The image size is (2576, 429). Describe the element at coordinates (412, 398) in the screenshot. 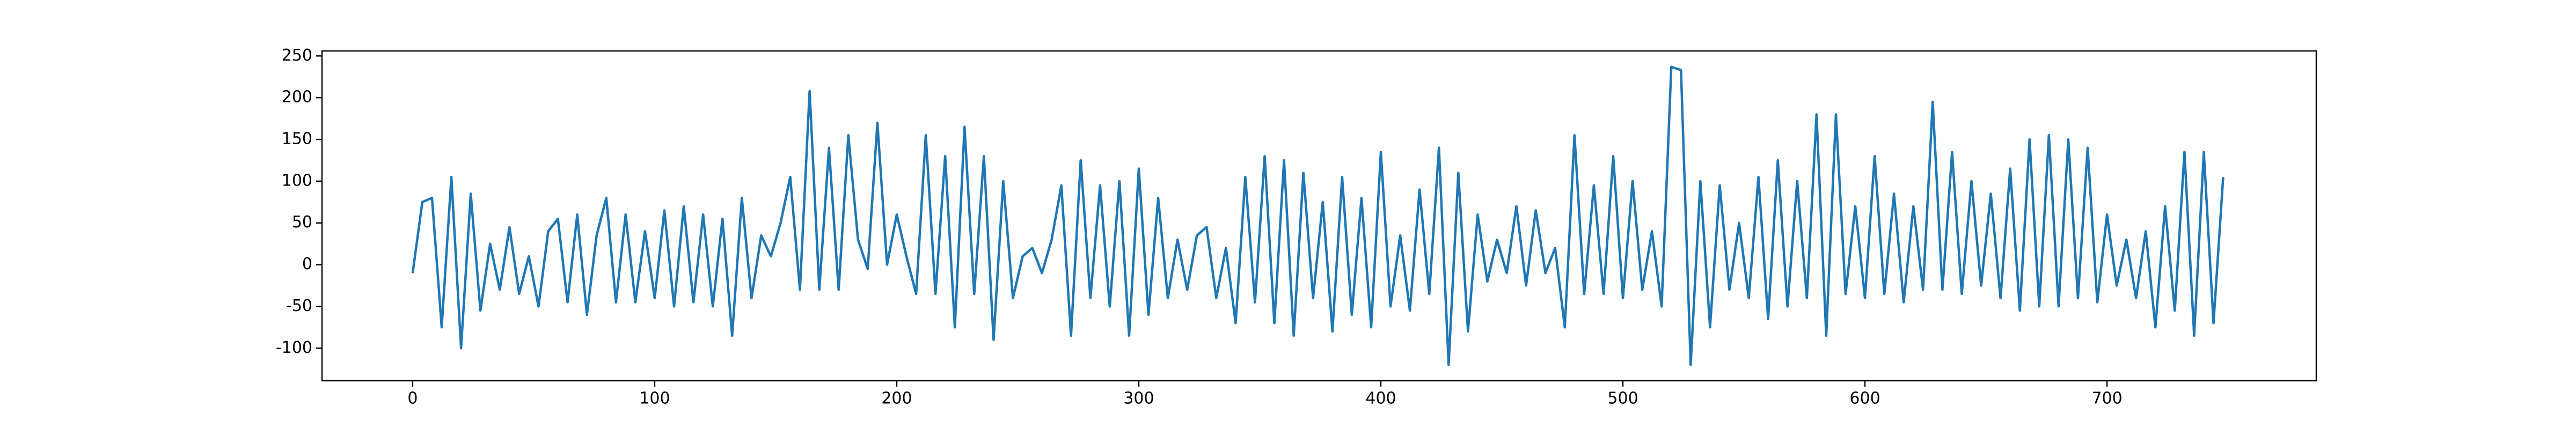

I see `x-tick-label: 0` at that location.